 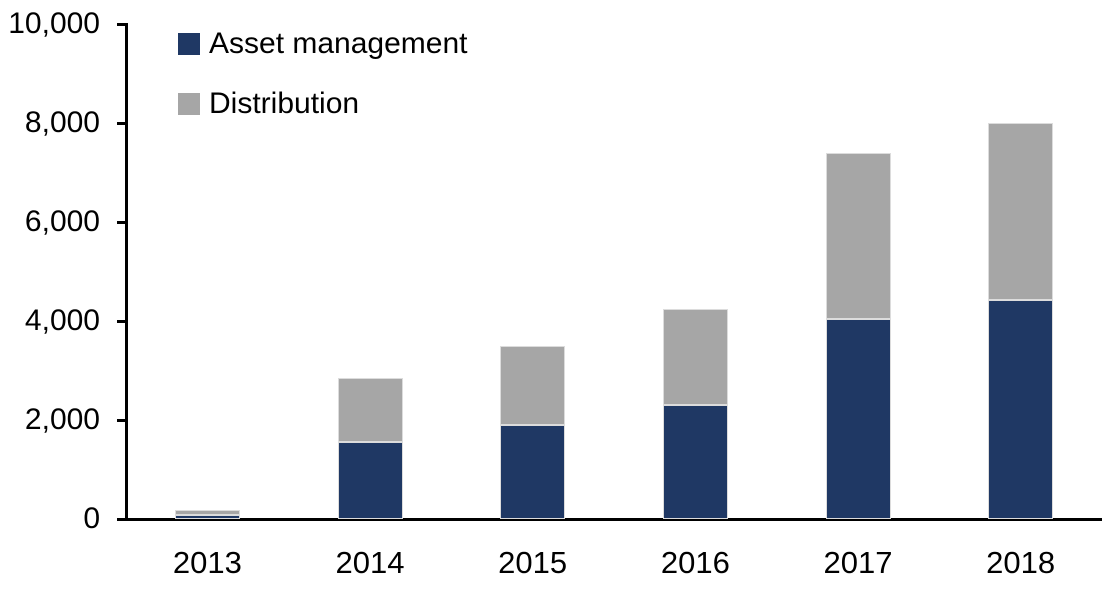 What do you see at coordinates (858, 235) in the screenshot?
I see `bar-2017-distribution` at bounding box center [858, 235].